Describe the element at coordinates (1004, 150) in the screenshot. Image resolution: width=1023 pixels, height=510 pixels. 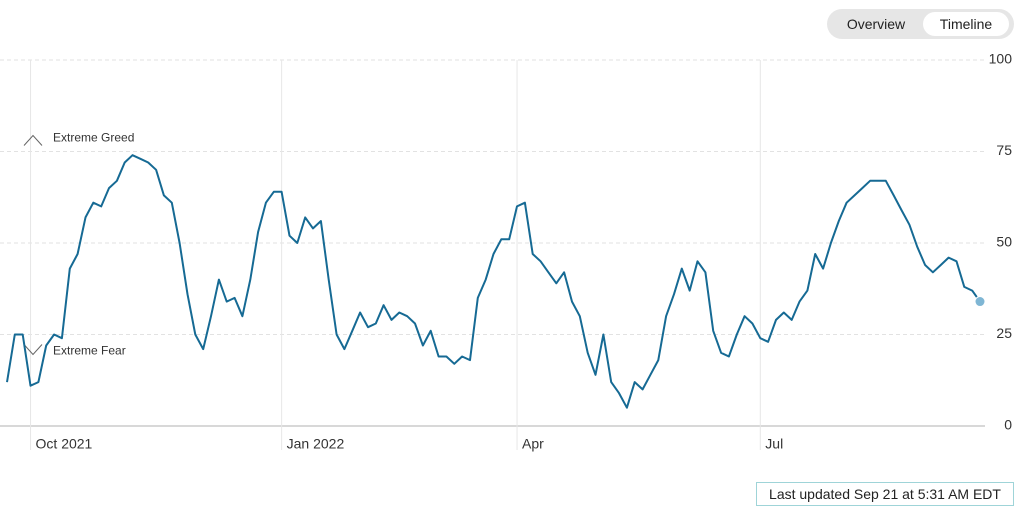
I see `y-tick-label: 75` at that location.